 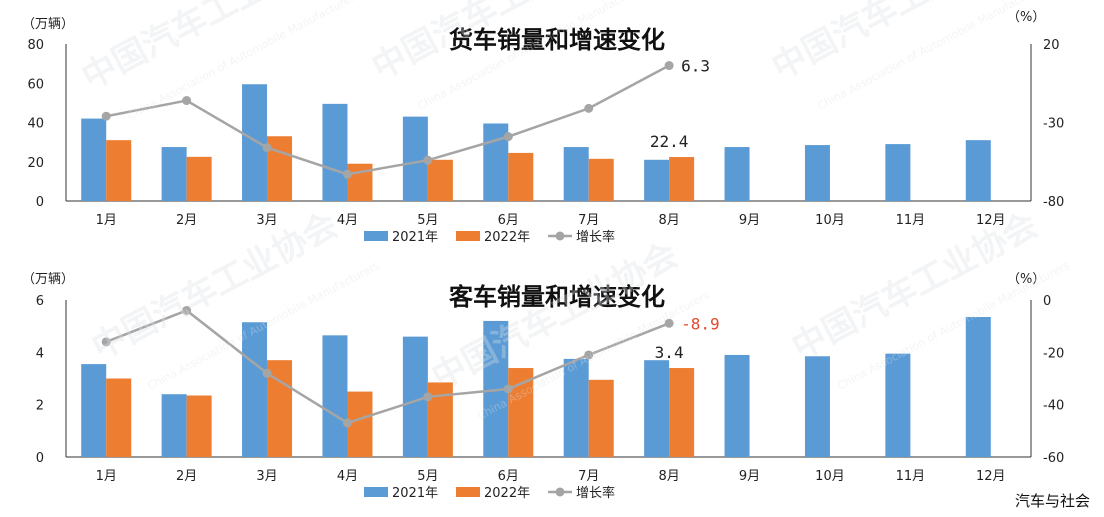 I want to click on bar-2022年-4月, so click(x=360, y=182).